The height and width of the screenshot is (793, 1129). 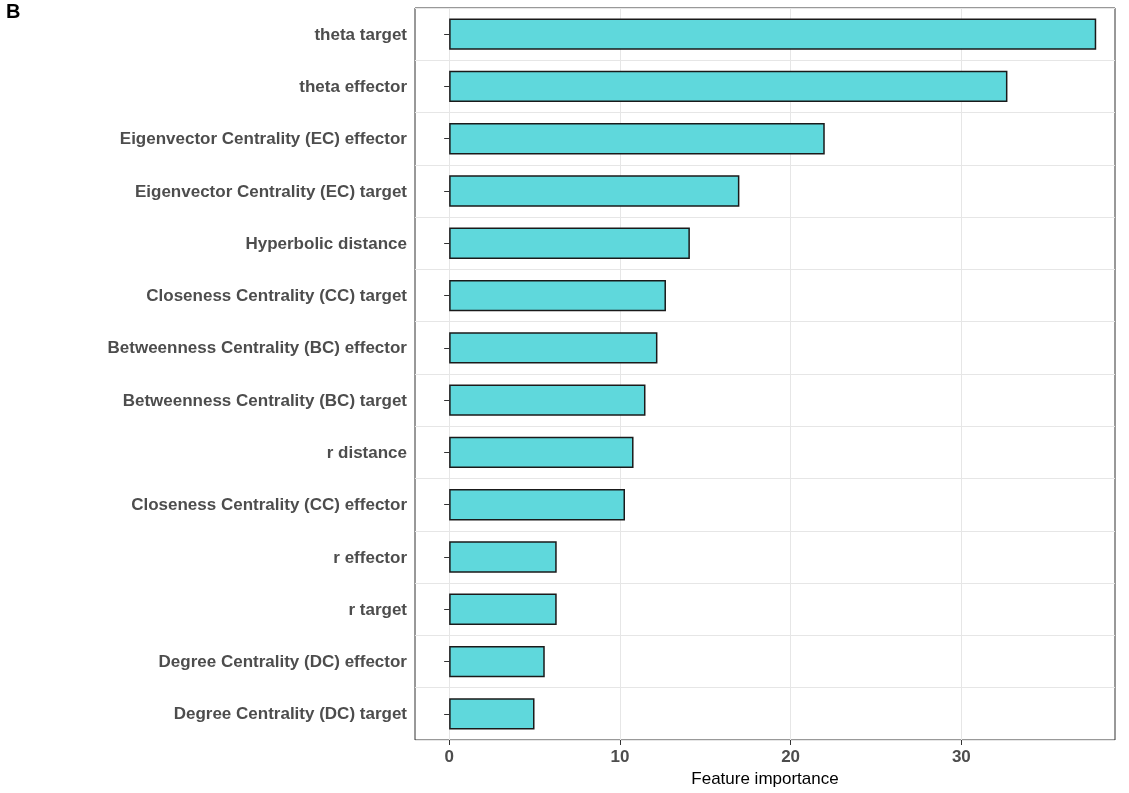 What do you see at coordinates (366, 452) in the screenshot?
I see `y-tick-label: r distance` at bounding box center [366, 452].